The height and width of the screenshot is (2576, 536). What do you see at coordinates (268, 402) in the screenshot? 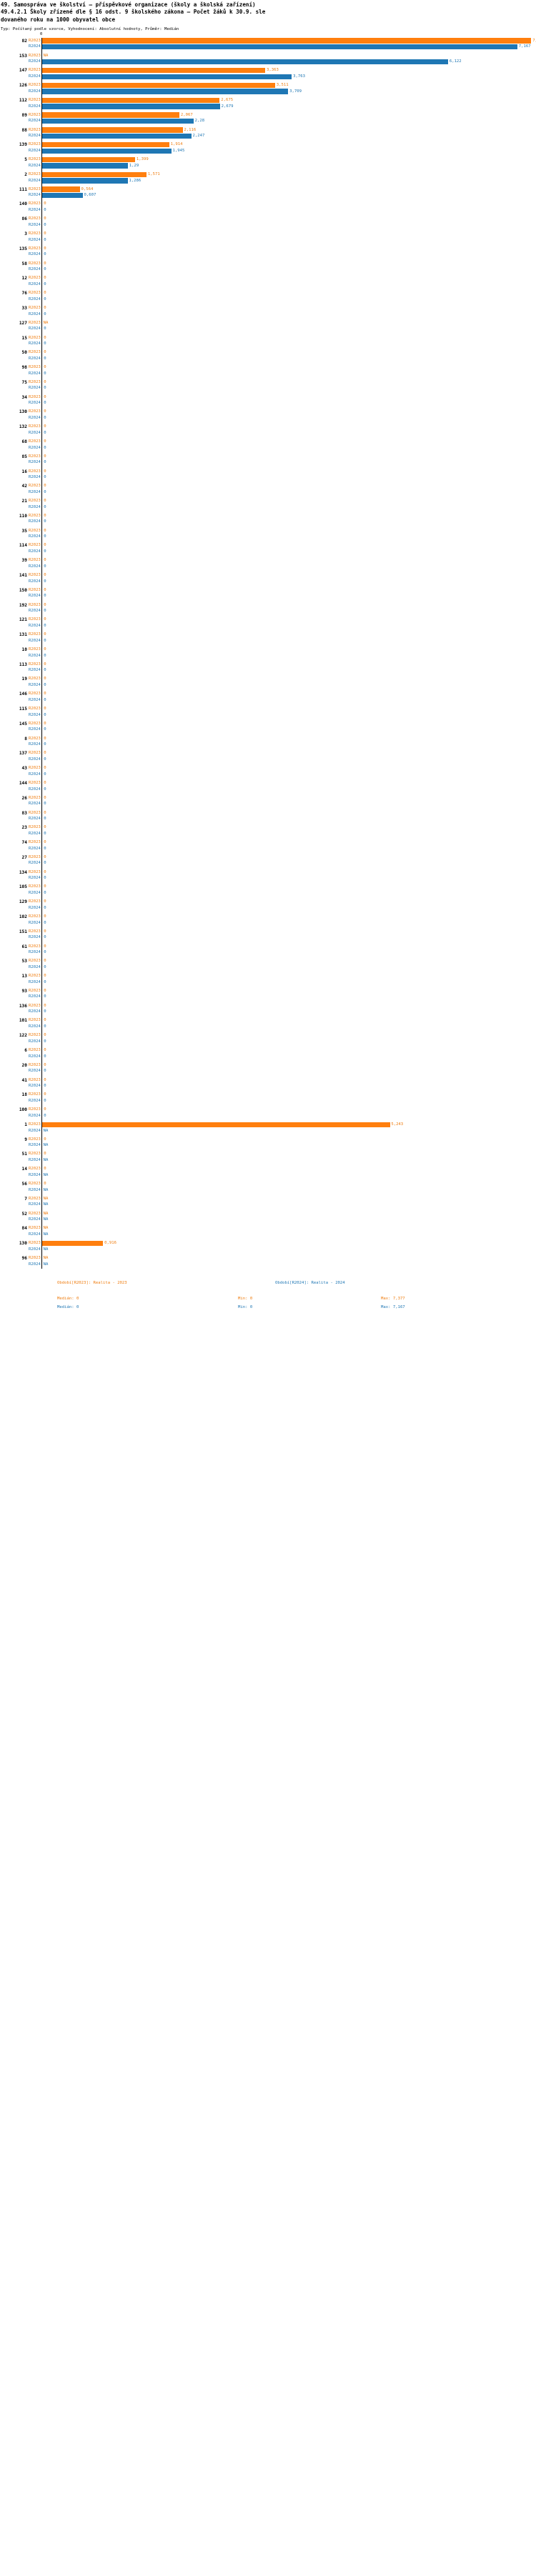
I see `chart-group: 34 R2023 0 R2024 0` at bounding box center [268, 402].